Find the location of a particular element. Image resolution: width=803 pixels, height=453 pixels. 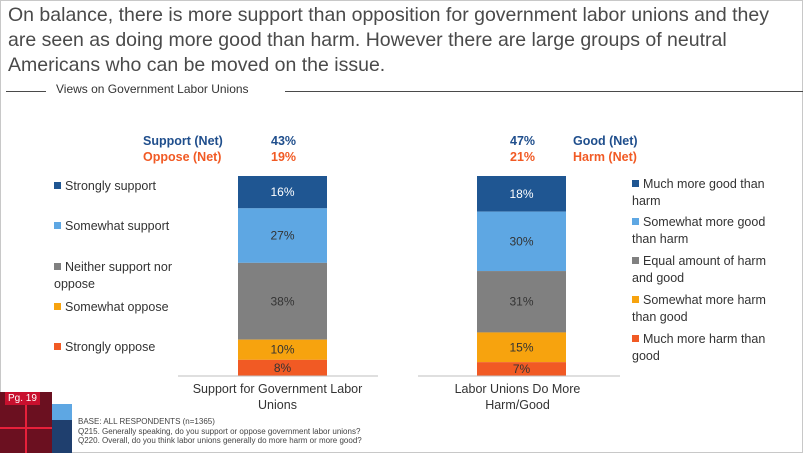

bar-segment-harm-good-neutral is located at coordinates (521, 302).